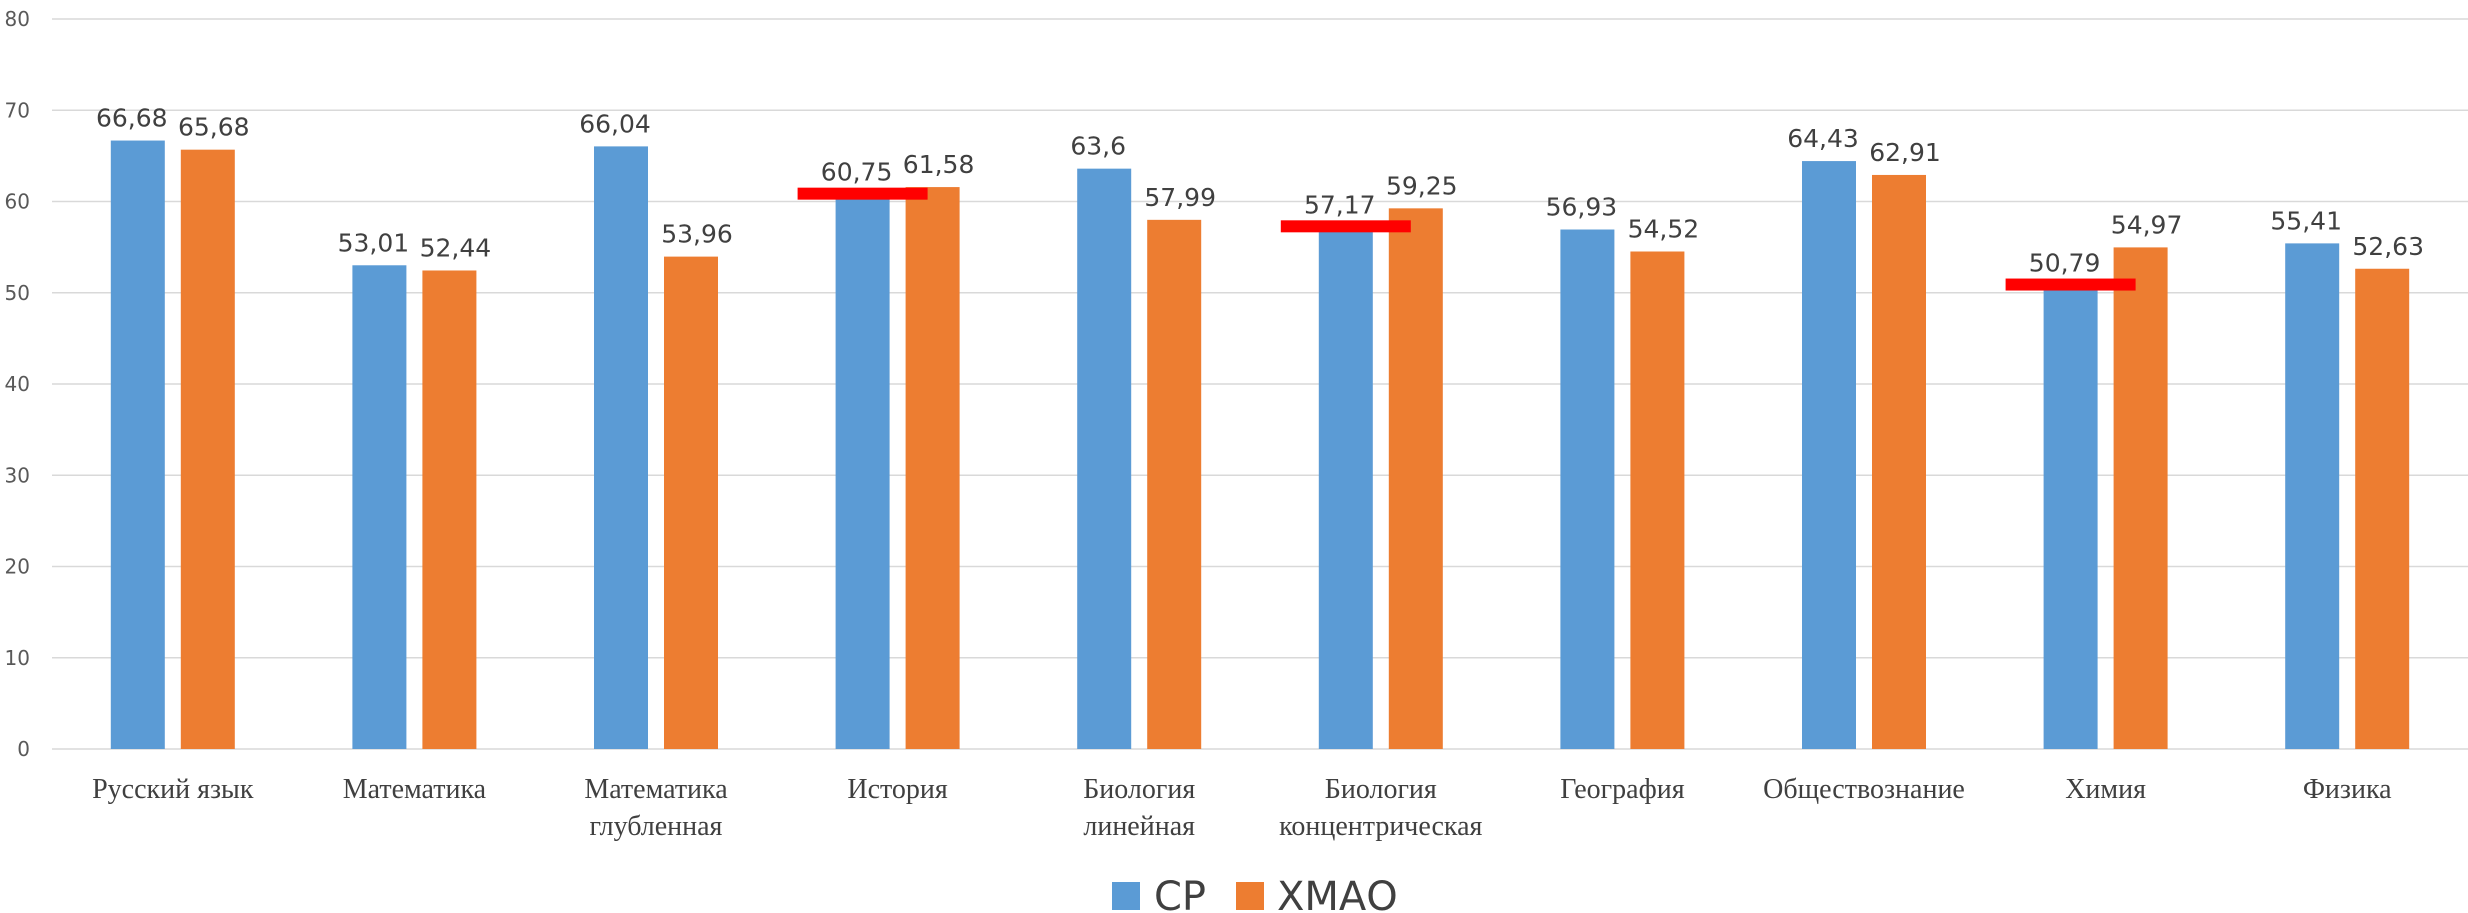 The image size is (2468, 913). I want to click on data-label: 52,44, so click(456, 247).